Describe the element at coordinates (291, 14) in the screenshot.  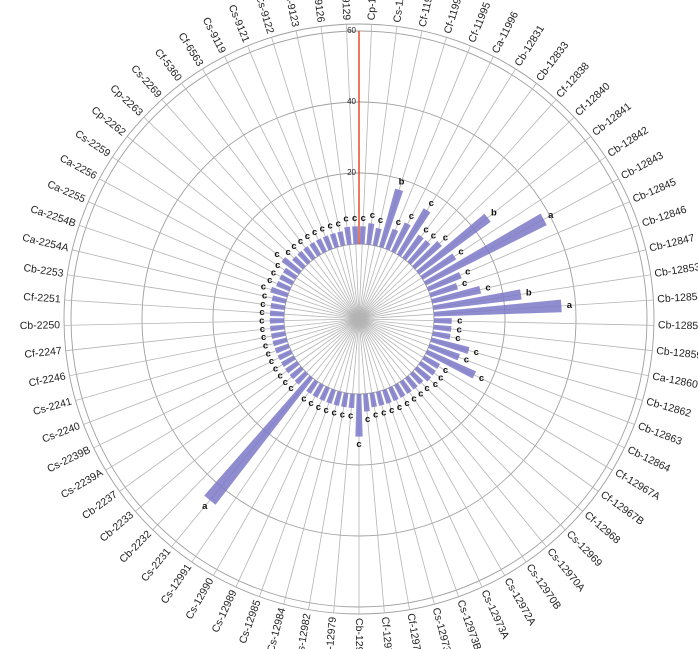
I see `category-label: Cs-9123` at that location.